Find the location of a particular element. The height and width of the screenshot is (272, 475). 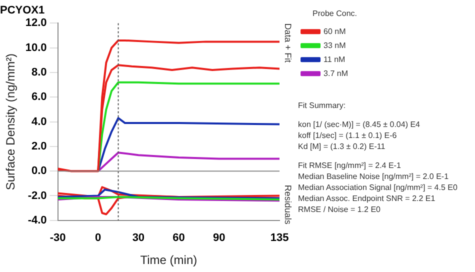

x-tick-label: 0 is located at coordinates (98, 238).